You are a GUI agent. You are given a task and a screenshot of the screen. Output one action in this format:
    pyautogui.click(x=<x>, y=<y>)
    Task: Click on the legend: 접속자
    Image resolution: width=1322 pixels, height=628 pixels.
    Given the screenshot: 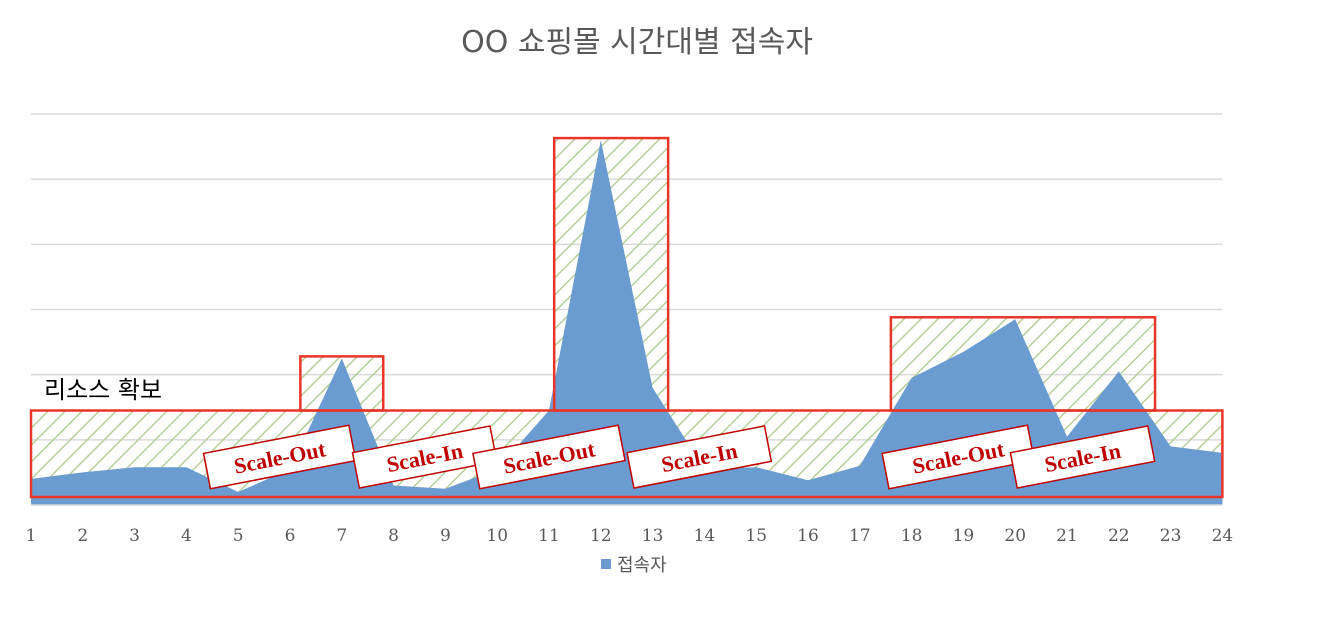 What is the action you would take?
    pyautogui.click(x=634, y=565)
    